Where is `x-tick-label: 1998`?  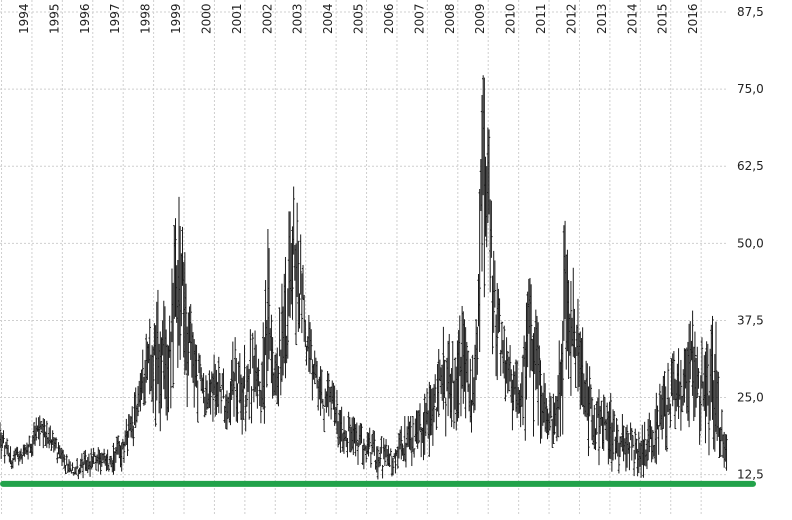
x-tick-label: 1998 is located at coordinates (146, 18).